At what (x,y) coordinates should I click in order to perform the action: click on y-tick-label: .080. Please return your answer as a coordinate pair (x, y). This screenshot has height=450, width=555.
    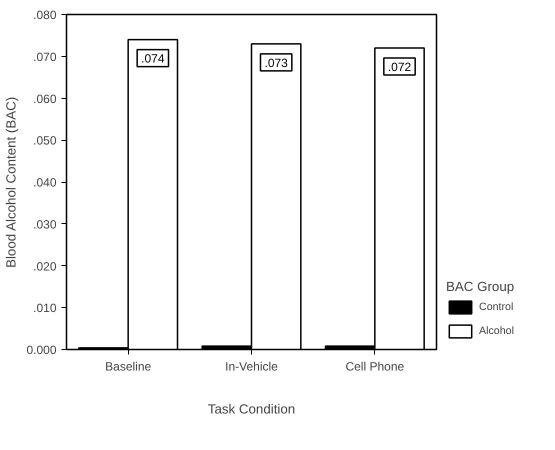
    Looking at the image, I should click on (45, 15).